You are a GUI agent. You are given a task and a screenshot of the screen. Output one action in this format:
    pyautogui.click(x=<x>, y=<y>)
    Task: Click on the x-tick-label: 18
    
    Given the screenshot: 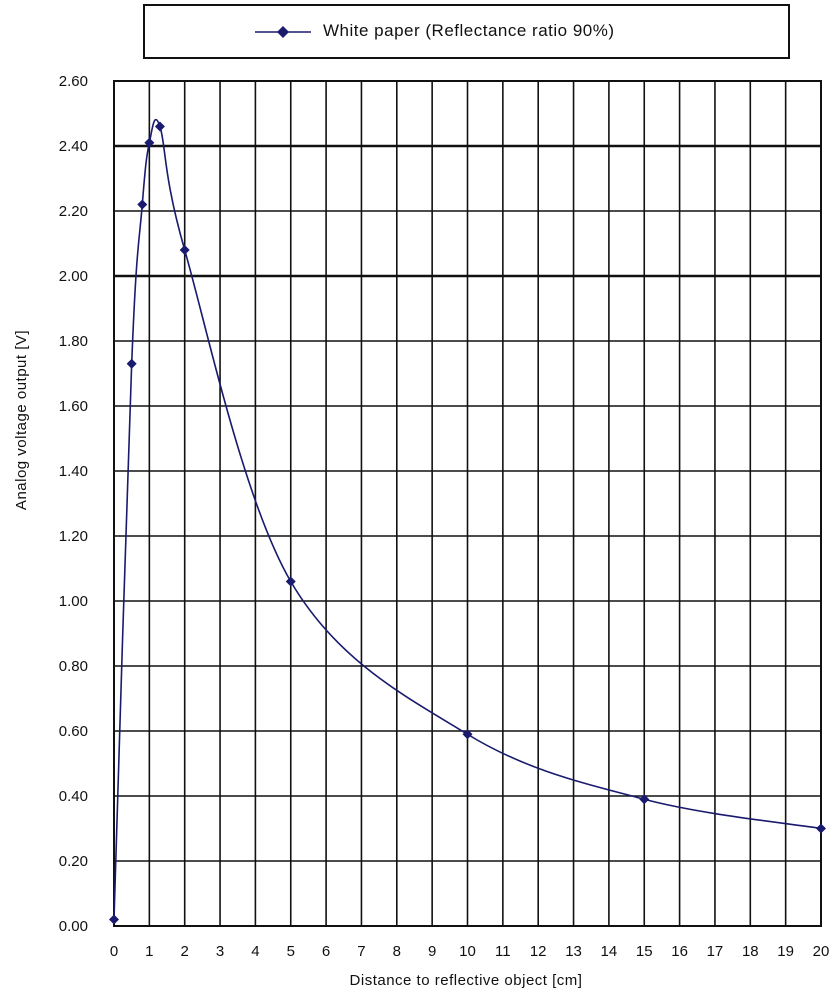 What is the action you would take?
    pyautogui.click(x=750, y=951)
    